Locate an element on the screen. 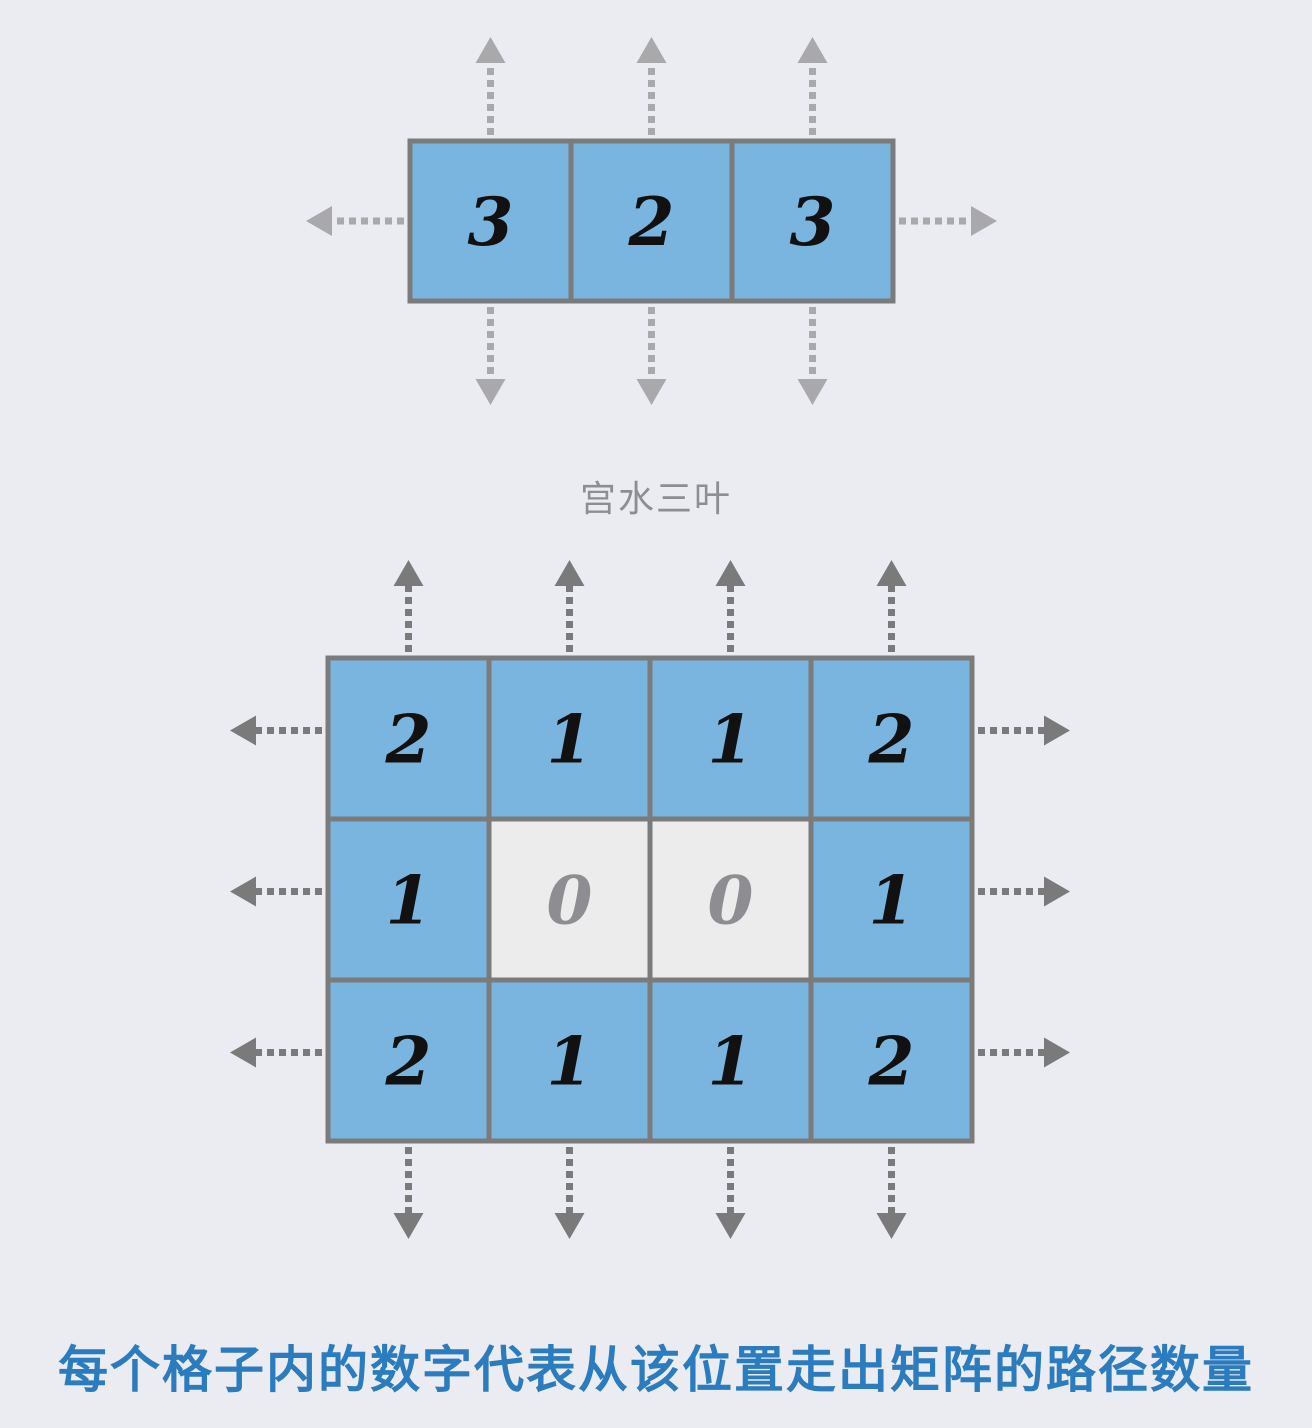 This screenshot has height=1428, width=1312. grid-border is located at coordinates (651, 221).